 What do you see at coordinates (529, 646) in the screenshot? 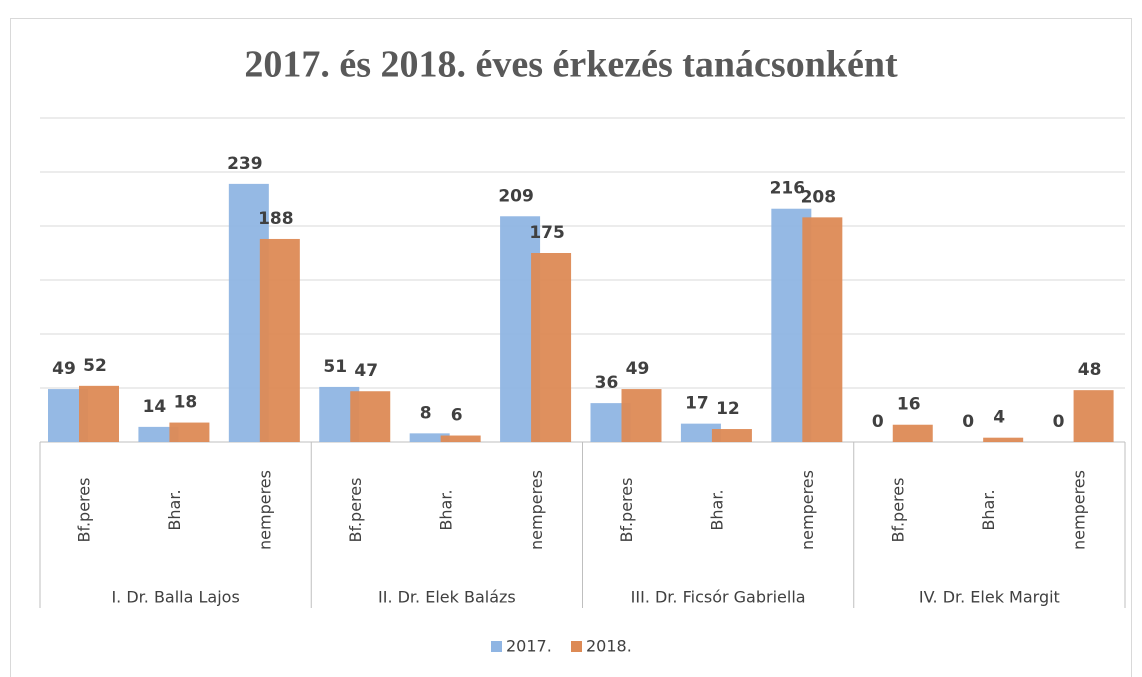
I see `legend-label: 2017.` at bounding box center [529, 646].